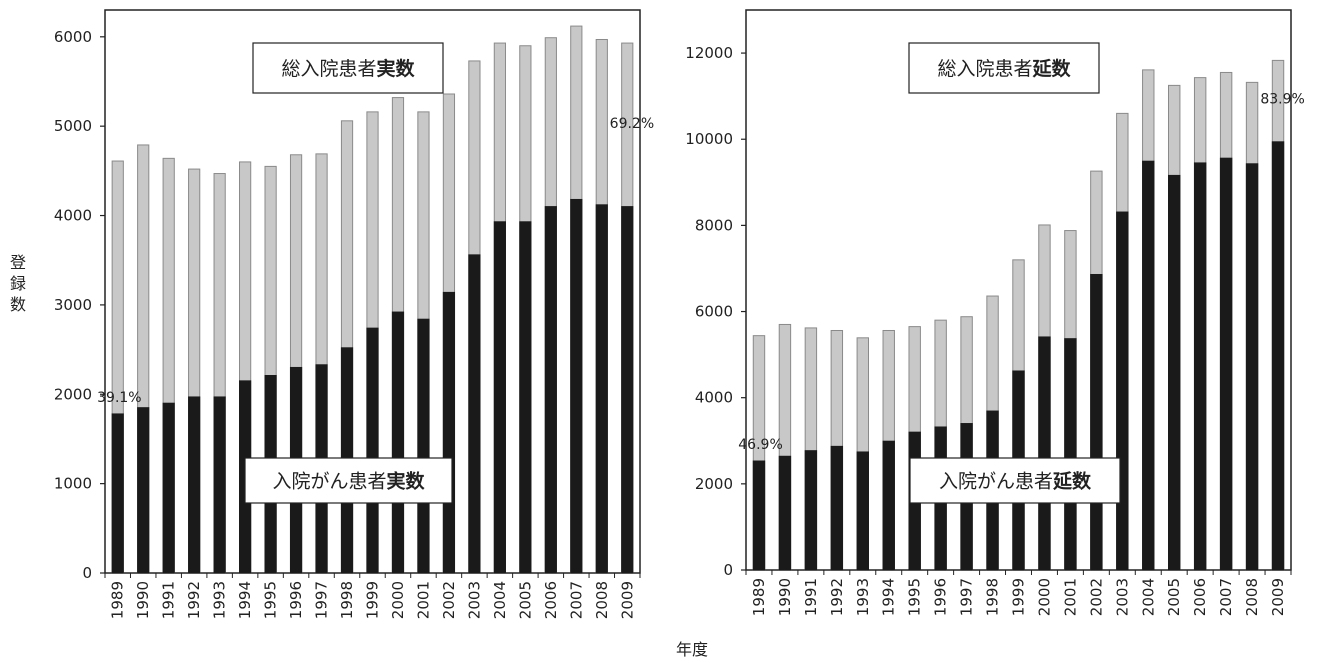  Describe the element at coordinates (714, 225) in the screenshot. I see `y-tick-label: 8000` at that location.